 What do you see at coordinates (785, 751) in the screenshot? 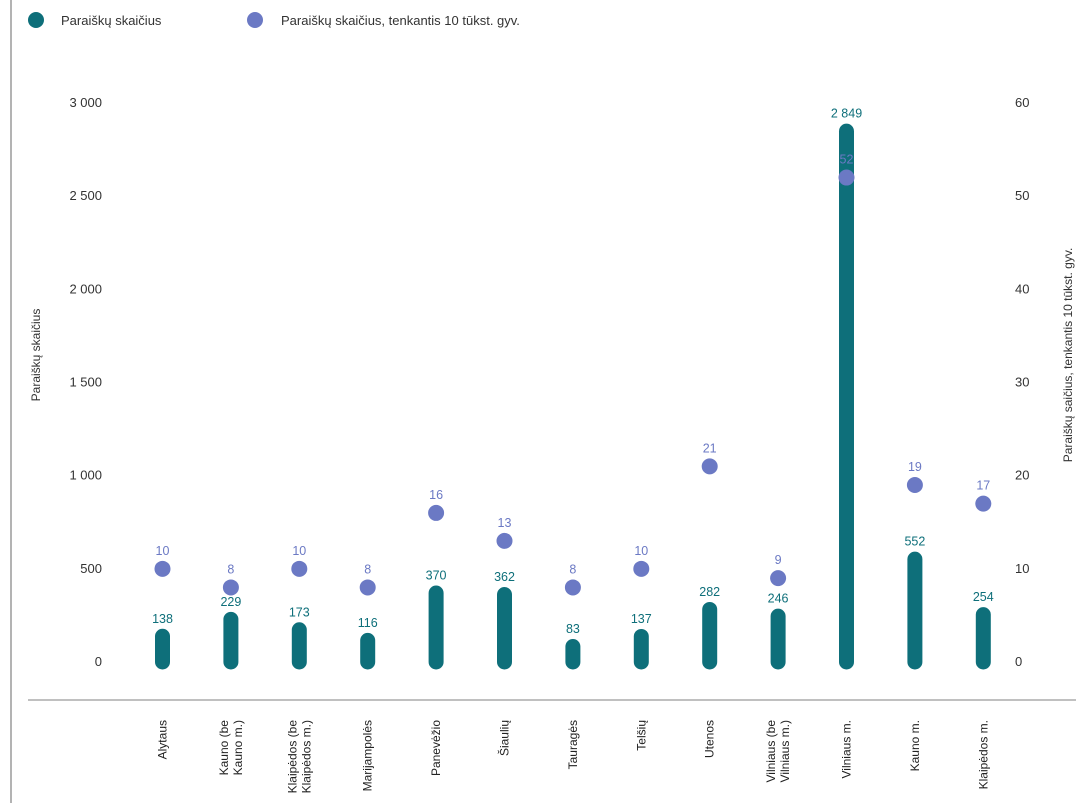
I see `category-label-line: Vilniaus m.)` at bounding box center [785, 751].